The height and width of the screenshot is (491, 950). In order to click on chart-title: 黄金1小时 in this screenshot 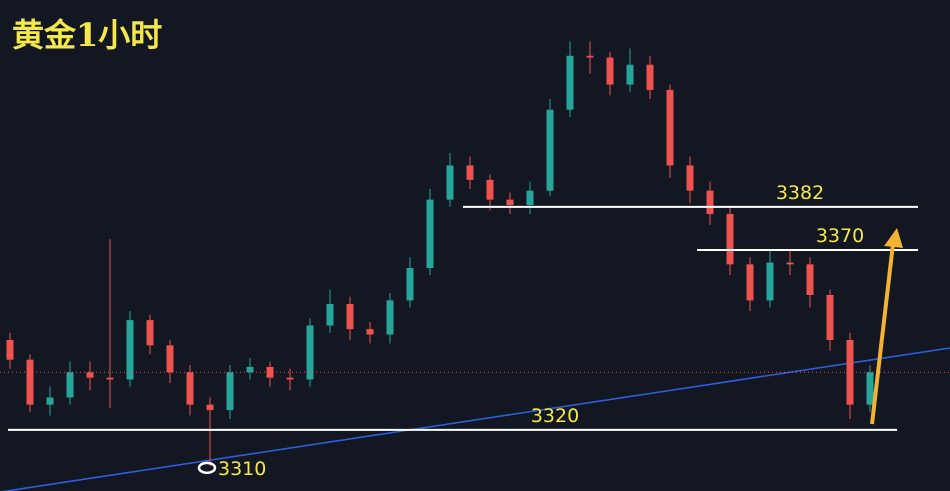, I will do `click(87, 35)`.